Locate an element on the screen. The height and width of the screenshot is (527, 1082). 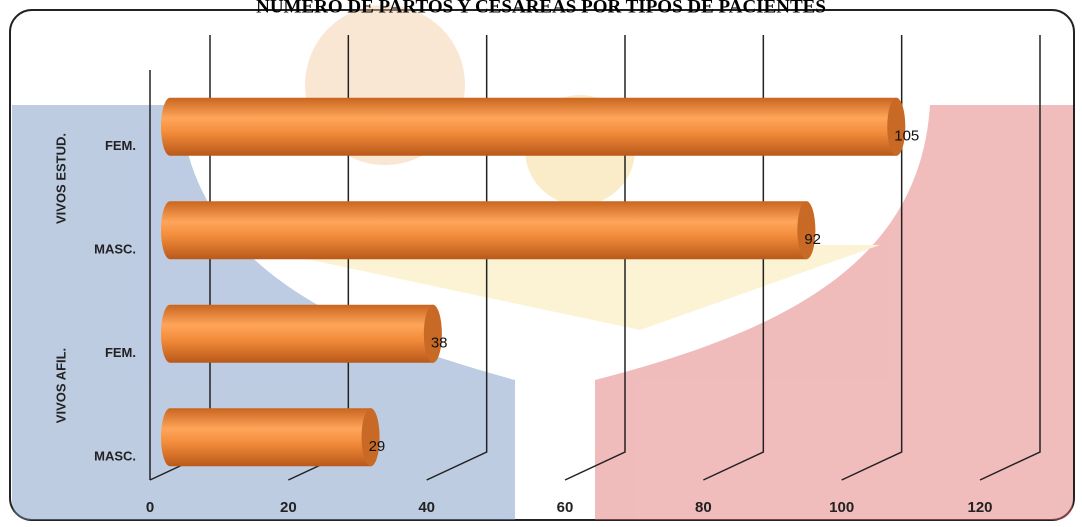
x-tick-label: 20 is located at coordinates (288, 507).